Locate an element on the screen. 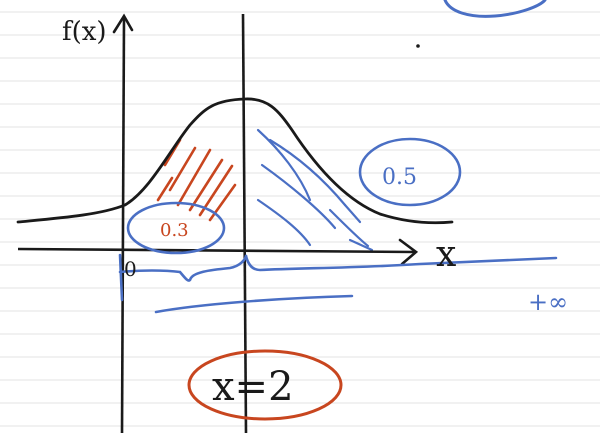  stray-dot is located at coordinates (418, 46).